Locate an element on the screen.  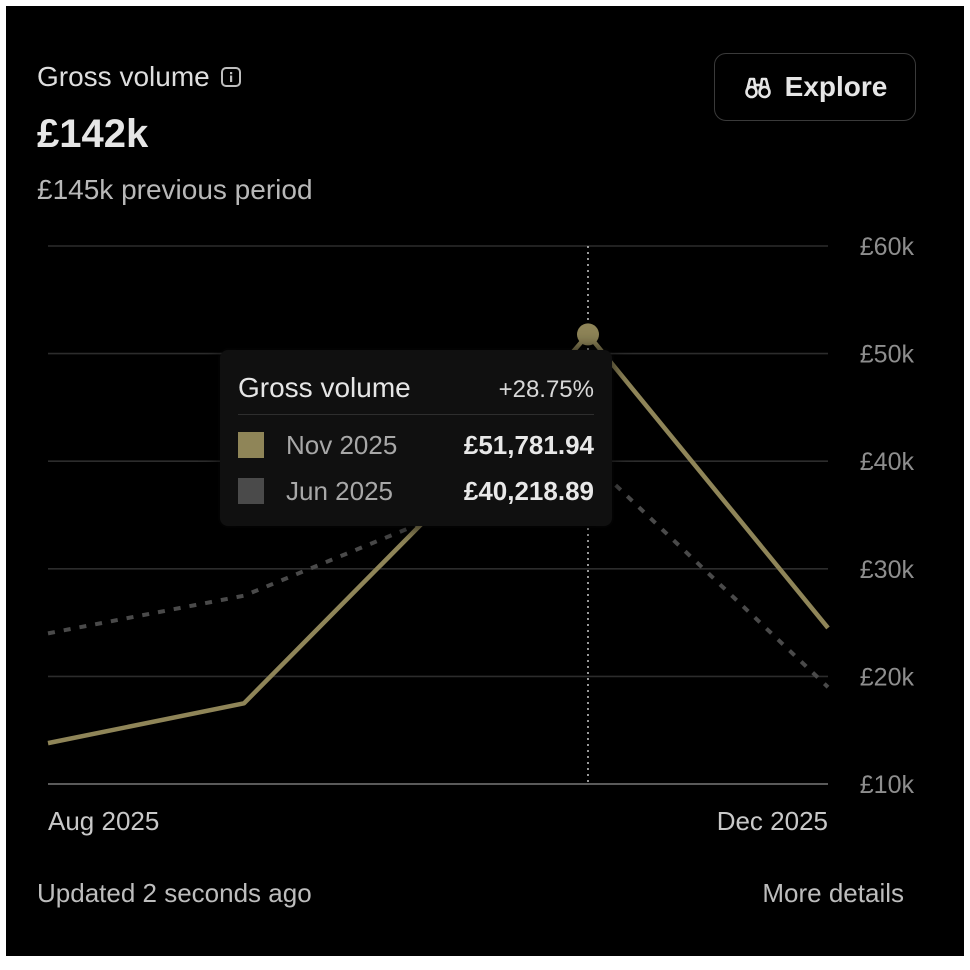
tooltip-title: Gross volume is located at coordinates (324, 387).